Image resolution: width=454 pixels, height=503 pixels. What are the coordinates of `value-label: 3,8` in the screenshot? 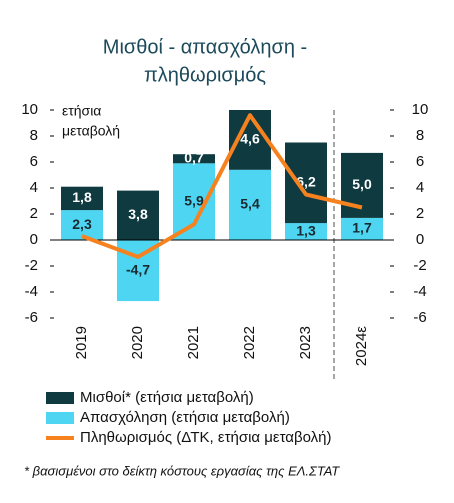 It's located at (138, 214).